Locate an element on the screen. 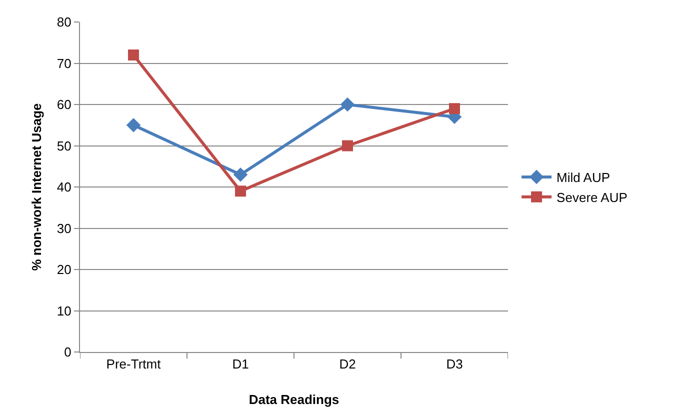 The width and height of the screenshot is (679, 418). x-tick-label: Pre-Trtmt is located at coordinates (134, 364).